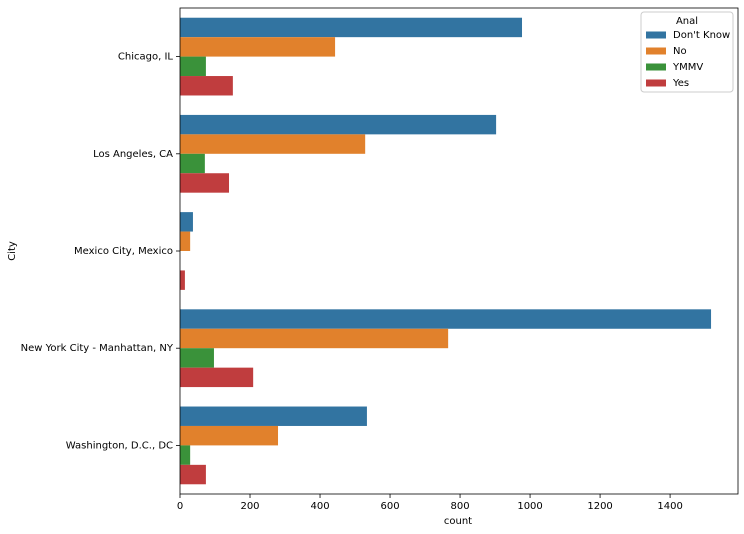 The image size is (744, 534). Describe the element at coordinates (680, 51) in the screenshot. I see `legend-label: No` at that location.